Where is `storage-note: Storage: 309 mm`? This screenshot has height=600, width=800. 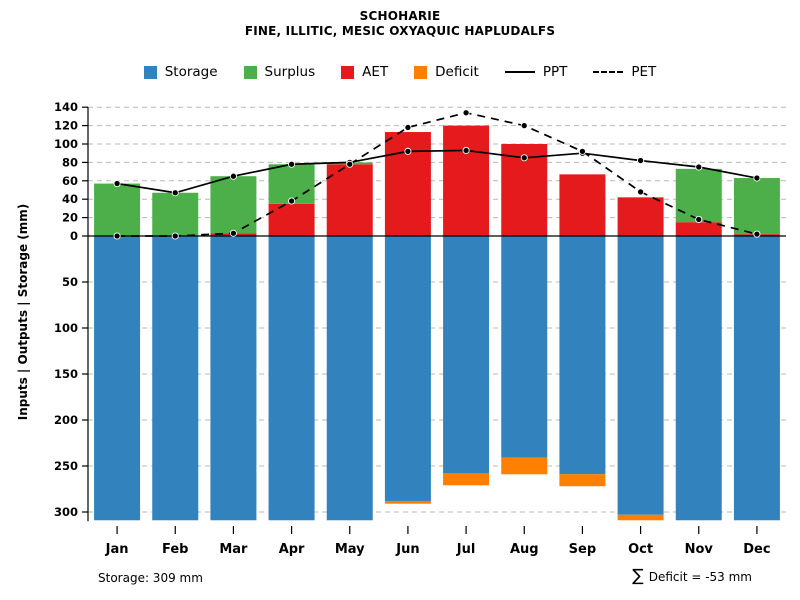
storage-note: Storage: 309 mm is located at coordinates (150, 578).